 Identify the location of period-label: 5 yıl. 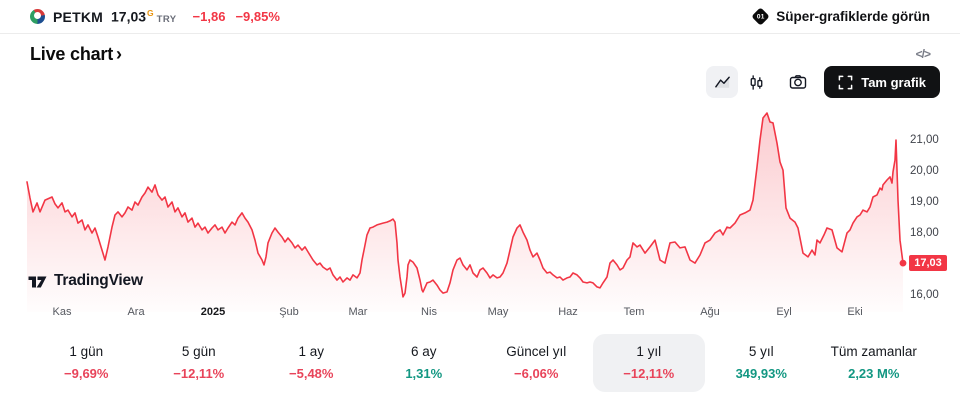
(761, 351).